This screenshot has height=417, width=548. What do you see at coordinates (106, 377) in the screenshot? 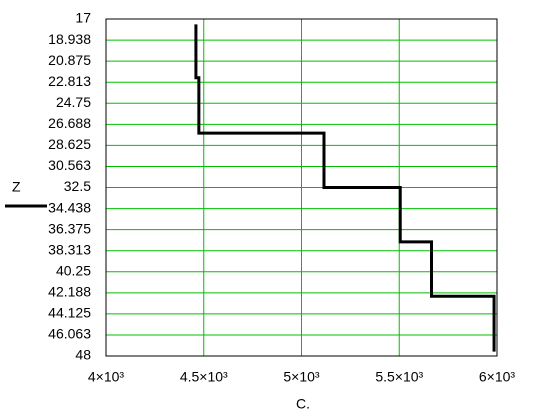
I see `x-tick-label: 4×10³` at bounding box center [106, 377].